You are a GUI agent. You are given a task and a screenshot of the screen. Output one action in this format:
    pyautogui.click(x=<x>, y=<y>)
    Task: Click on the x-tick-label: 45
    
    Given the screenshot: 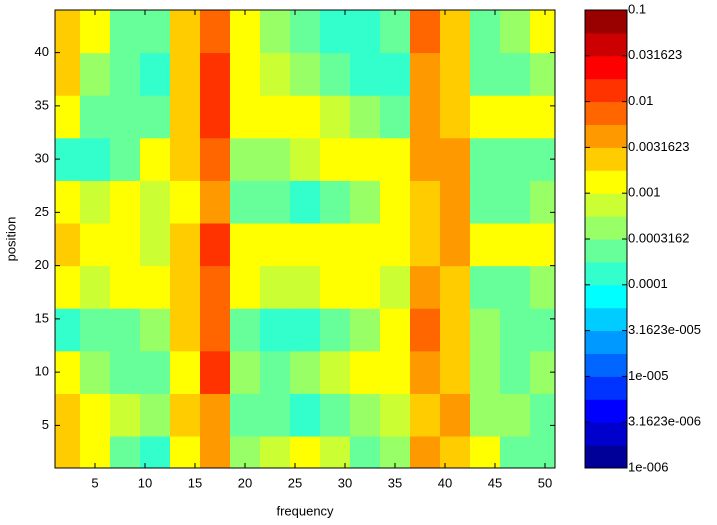 What is the action you would take?
    pyautogui.click(x=495, y=482)
    